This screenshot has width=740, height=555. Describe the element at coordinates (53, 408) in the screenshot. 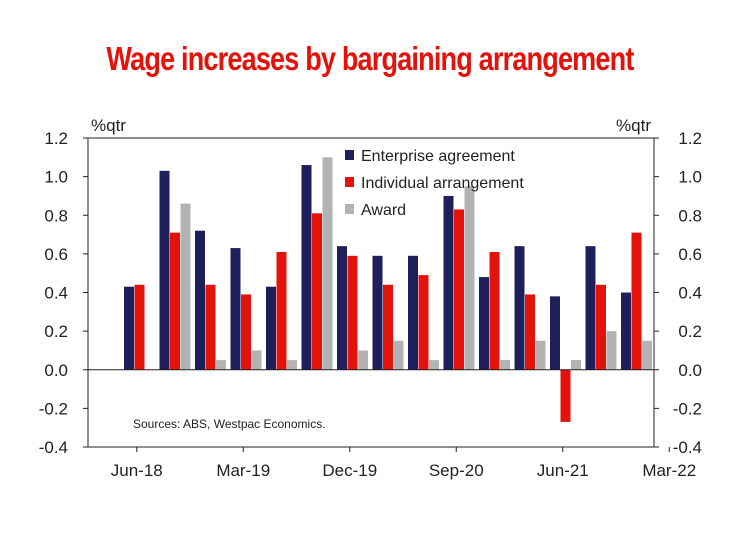

I see `y-tick-label-left: -0.2` at that location.